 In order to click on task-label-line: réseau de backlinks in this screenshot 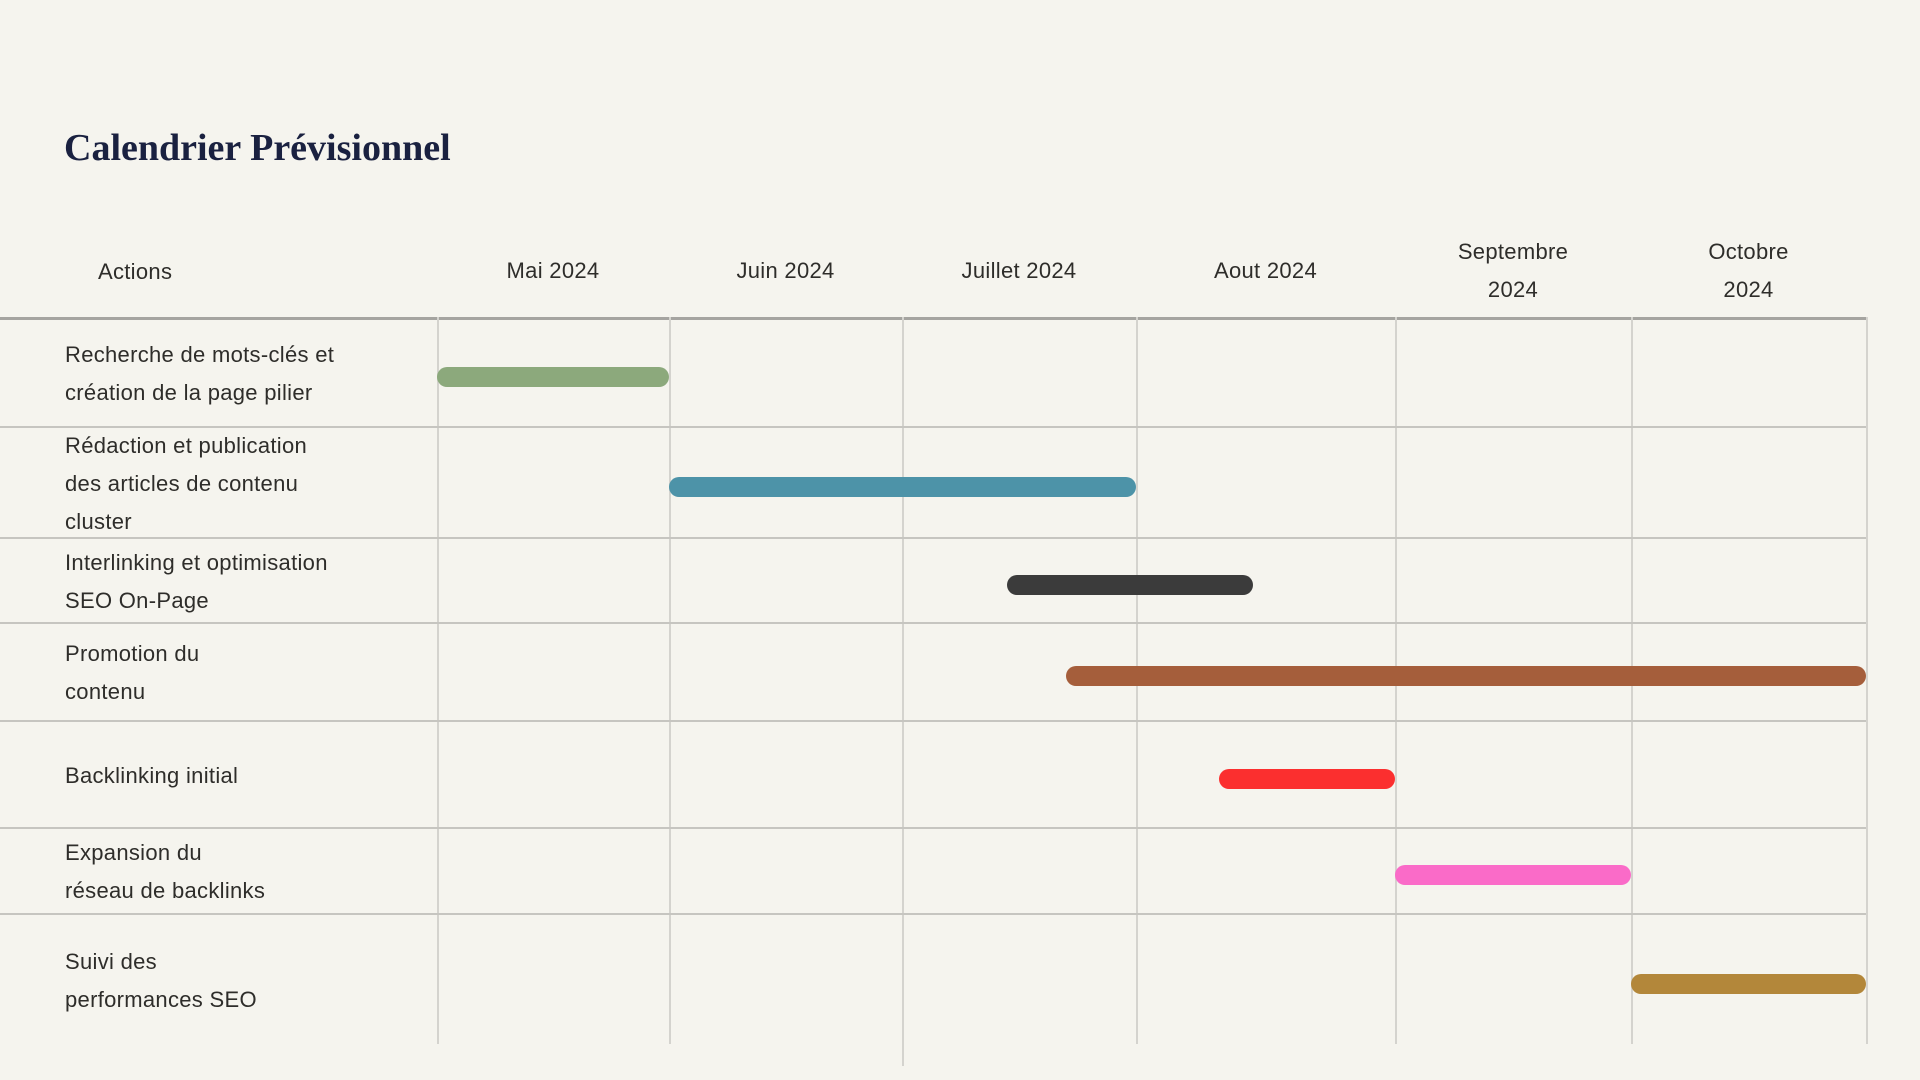, I will do `click(165, 890)`.